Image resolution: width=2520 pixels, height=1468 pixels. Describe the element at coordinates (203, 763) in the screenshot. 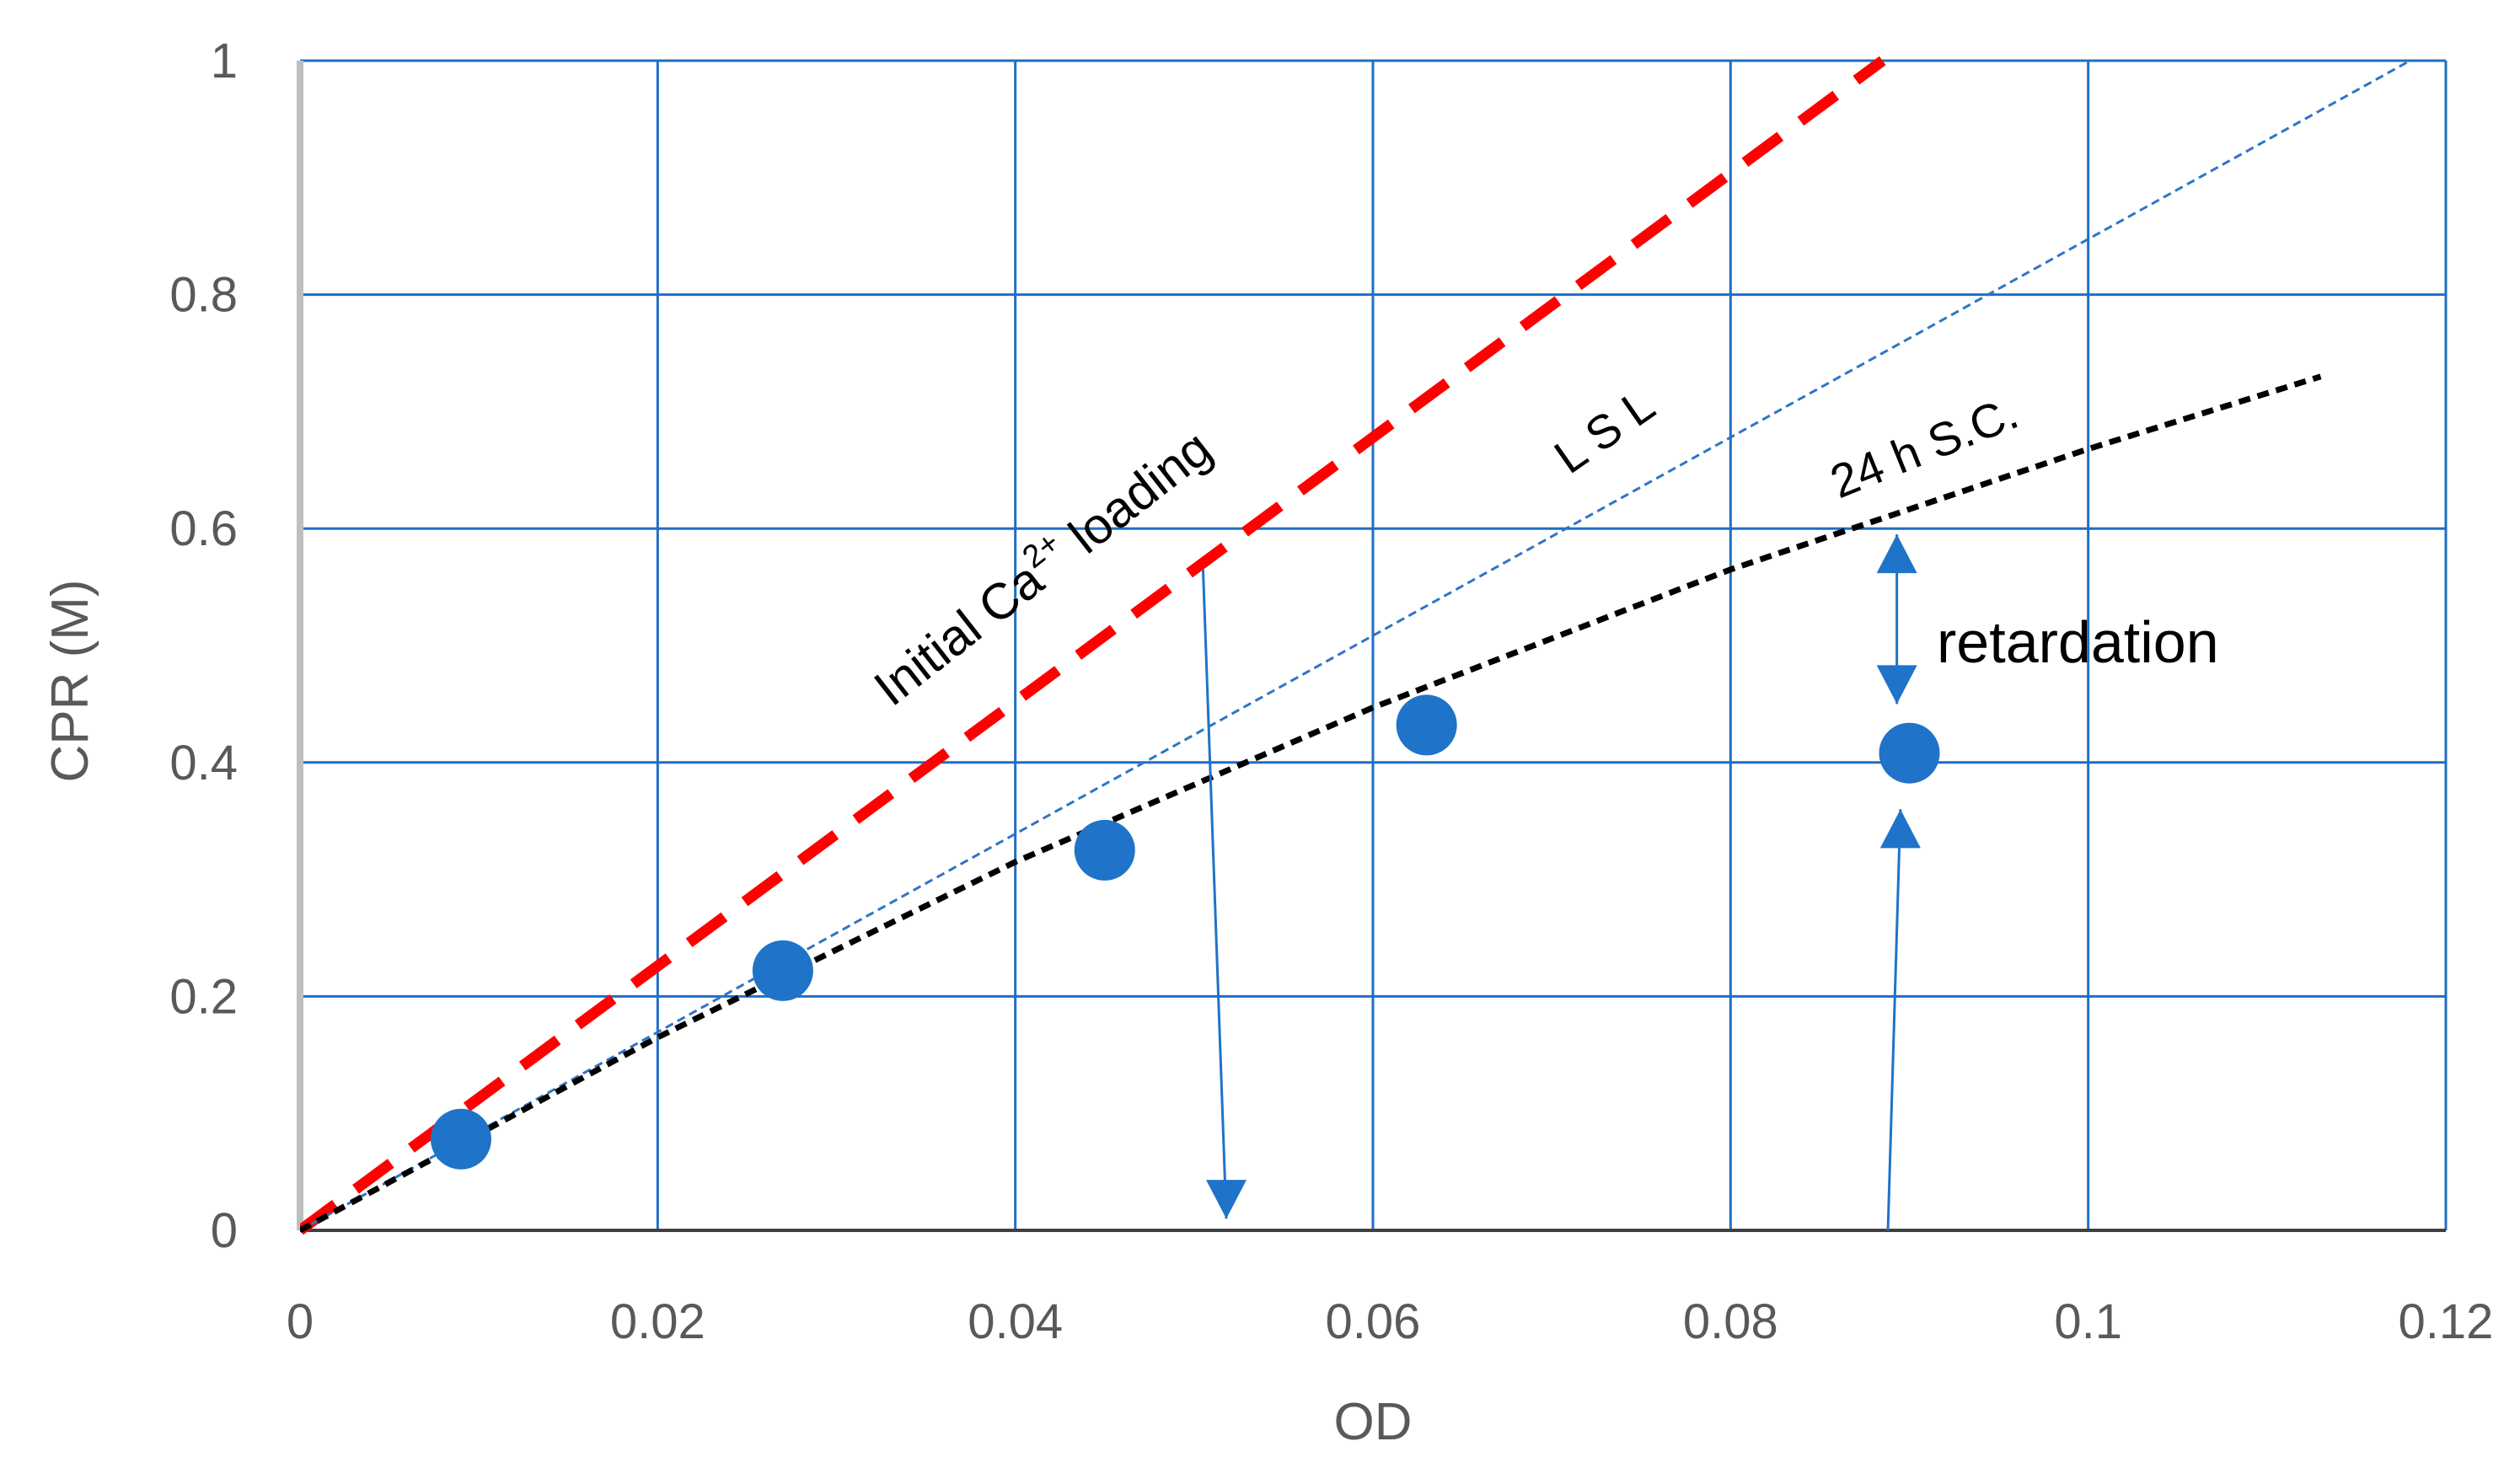

I see `y-tick-label: 0.4` at that location.